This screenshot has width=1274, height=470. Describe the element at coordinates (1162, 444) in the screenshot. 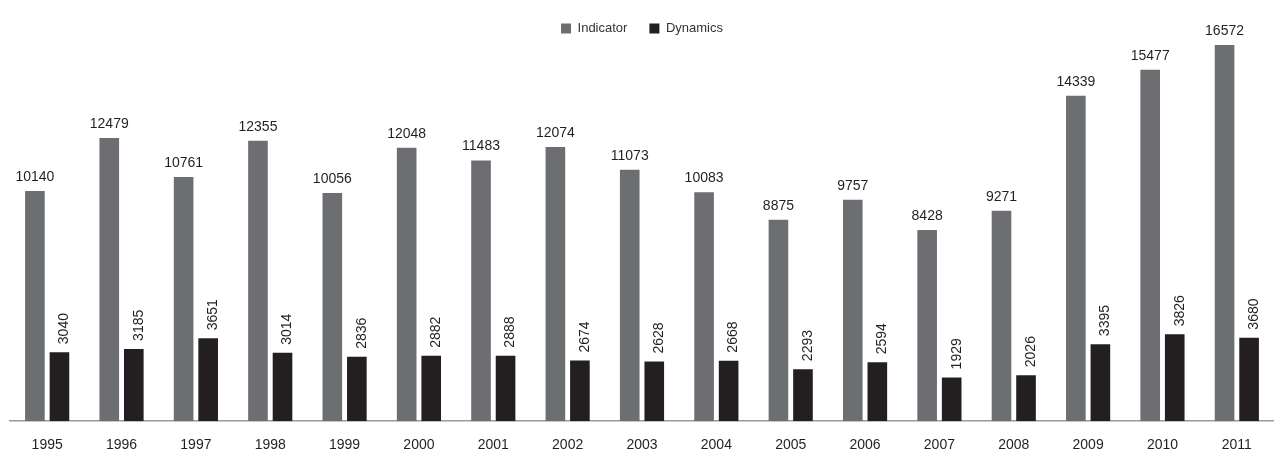

I see `x-tick-label: 2010` at that location.